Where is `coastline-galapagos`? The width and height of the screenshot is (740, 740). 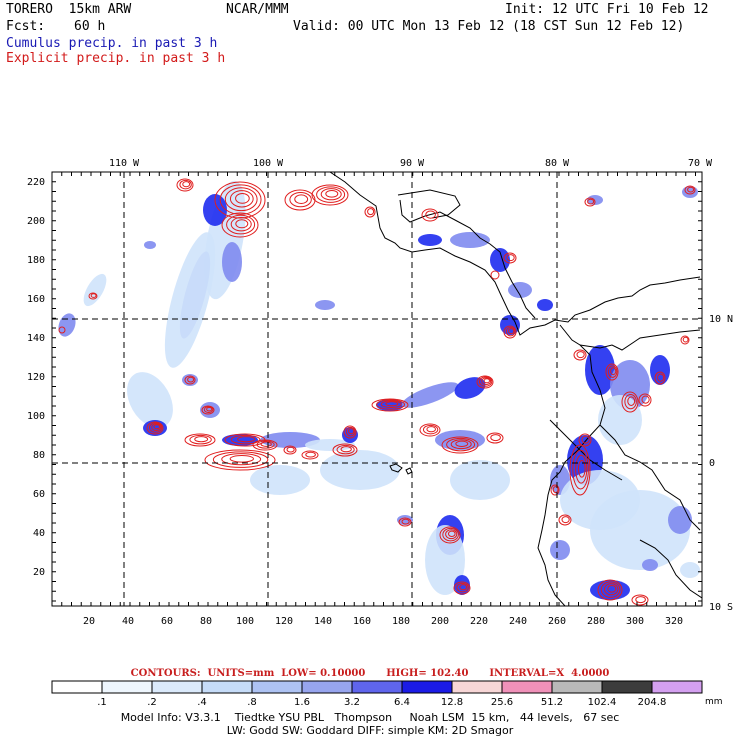
coastline-galapagos is located at coordinates (396, 468).